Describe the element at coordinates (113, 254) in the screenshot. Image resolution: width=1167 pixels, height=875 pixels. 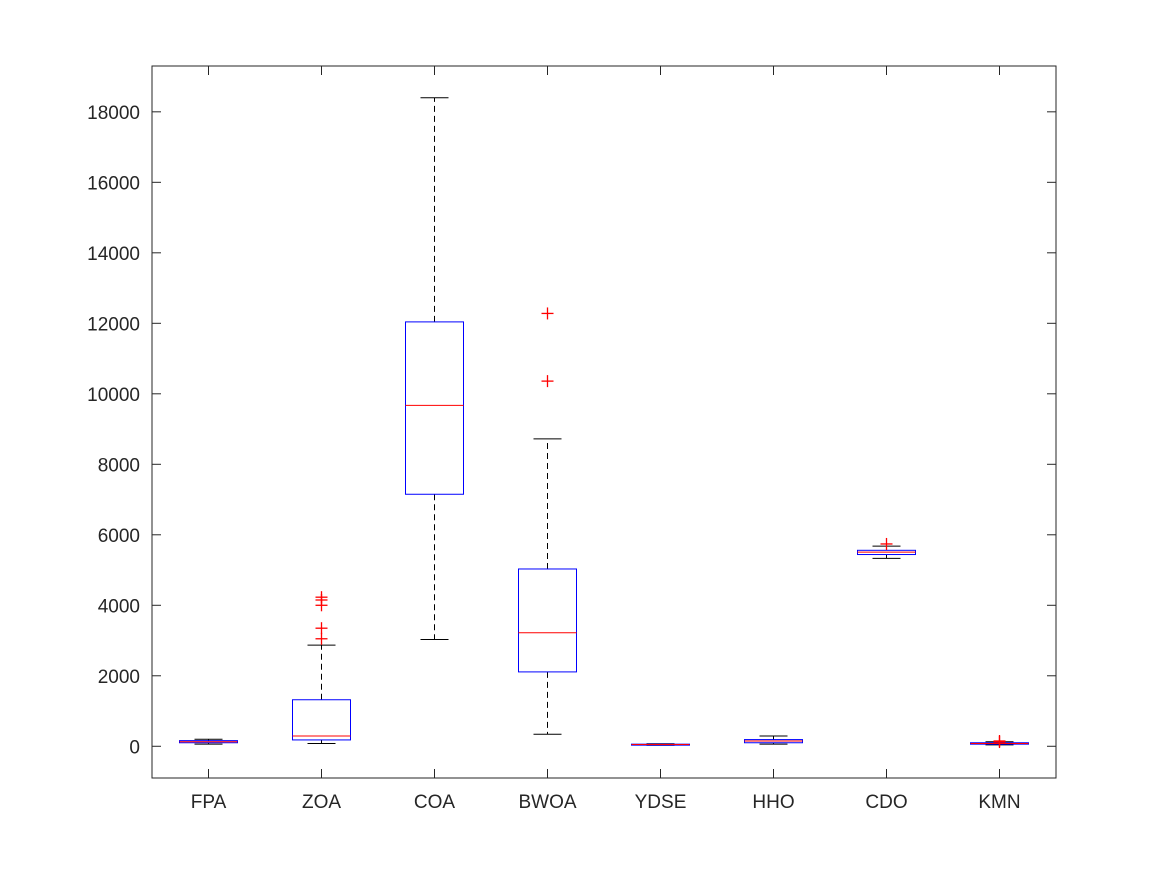
I see `y-tick-label: 14000` at that location.